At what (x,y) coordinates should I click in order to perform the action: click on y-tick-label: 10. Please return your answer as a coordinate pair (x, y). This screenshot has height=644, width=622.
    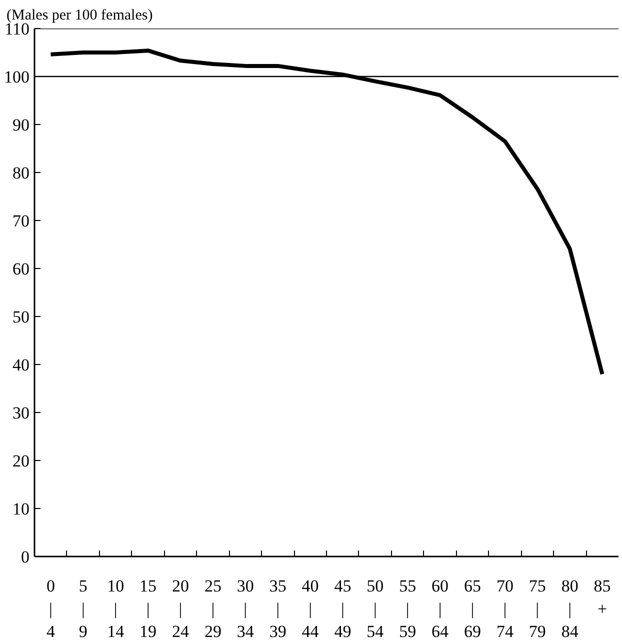
    Looking at the image, I should click on (21, 509).